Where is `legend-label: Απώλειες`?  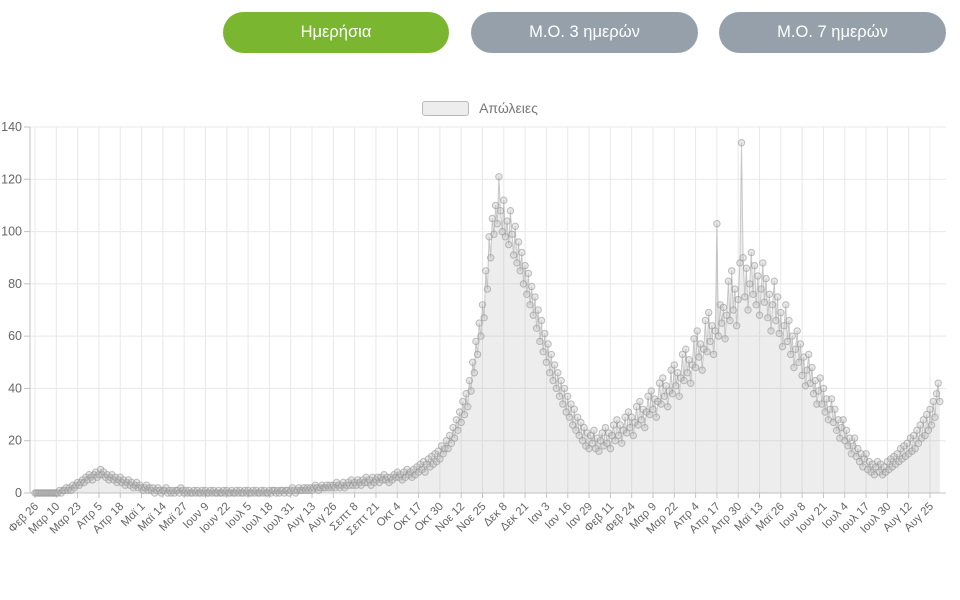
legend-label: Απώλειες is located at coordinates (508, 108).